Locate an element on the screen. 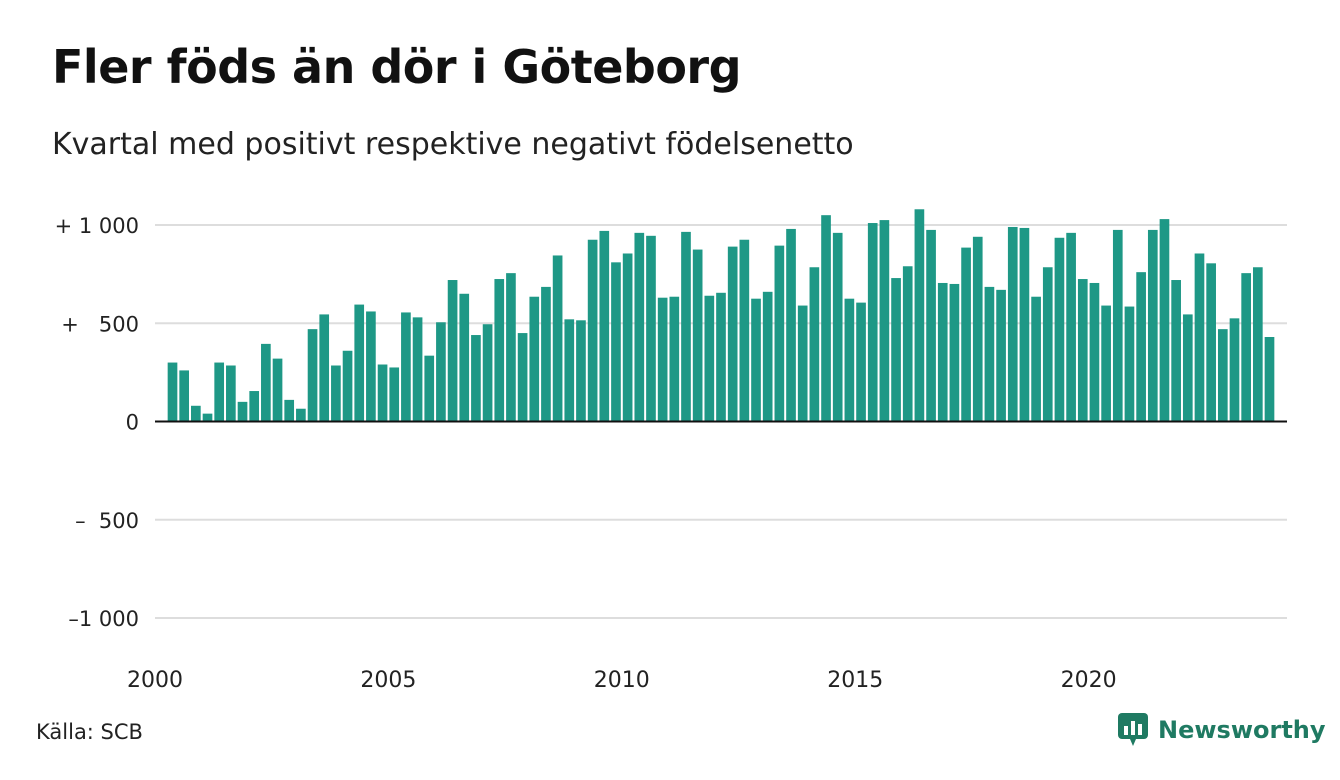  chart-title: Fler föds än dör i Göteborg is located at coordinates (397, 67).